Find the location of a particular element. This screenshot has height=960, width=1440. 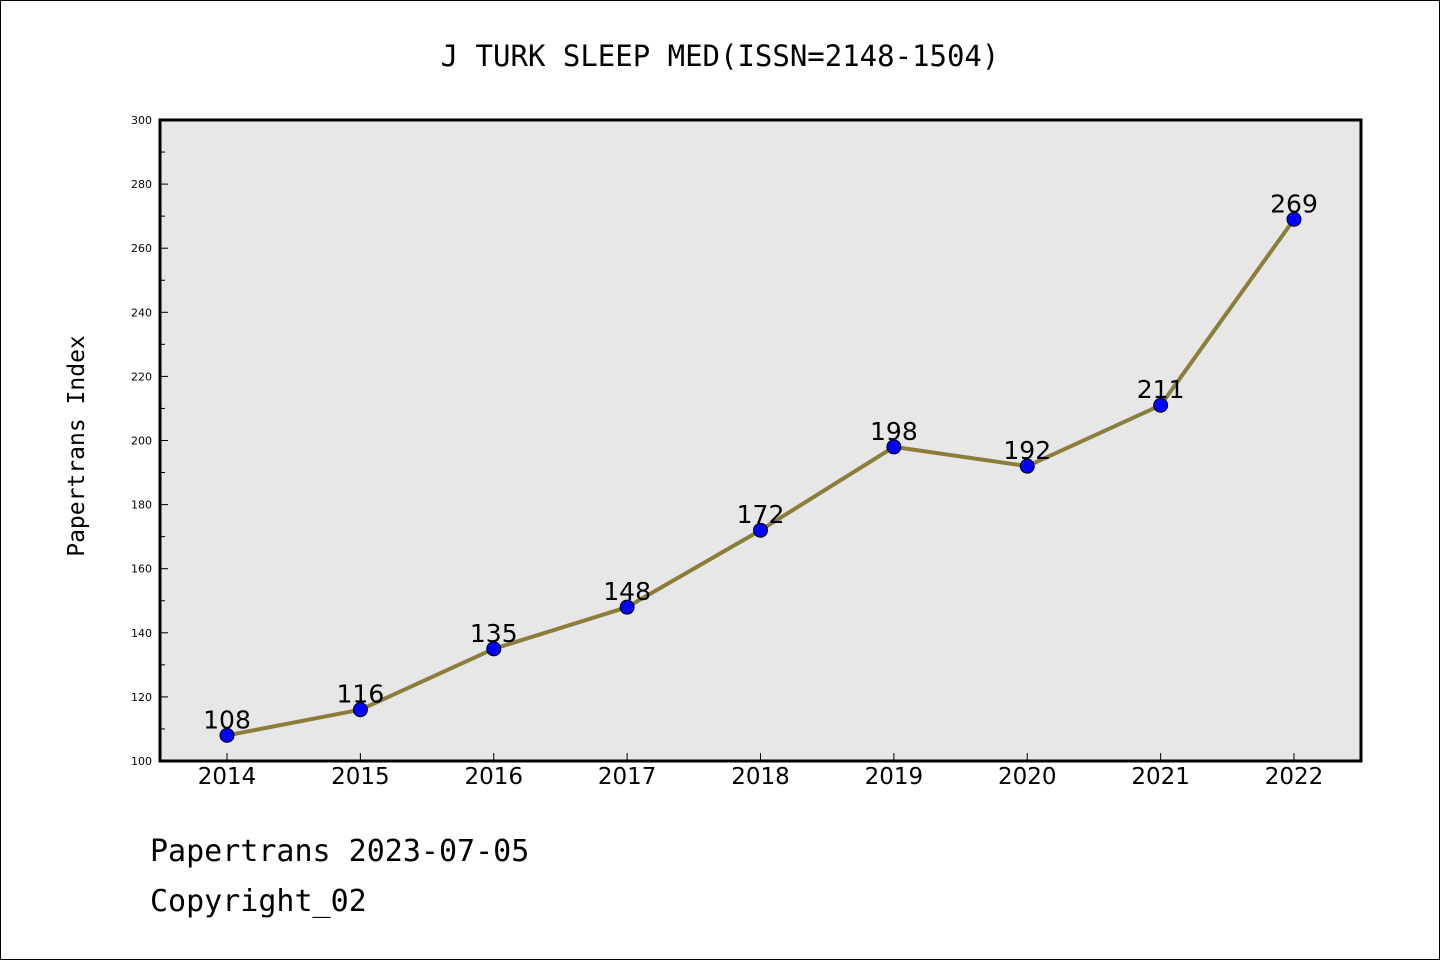

y-tick-label: 100 is located at coordinates (141, 761).